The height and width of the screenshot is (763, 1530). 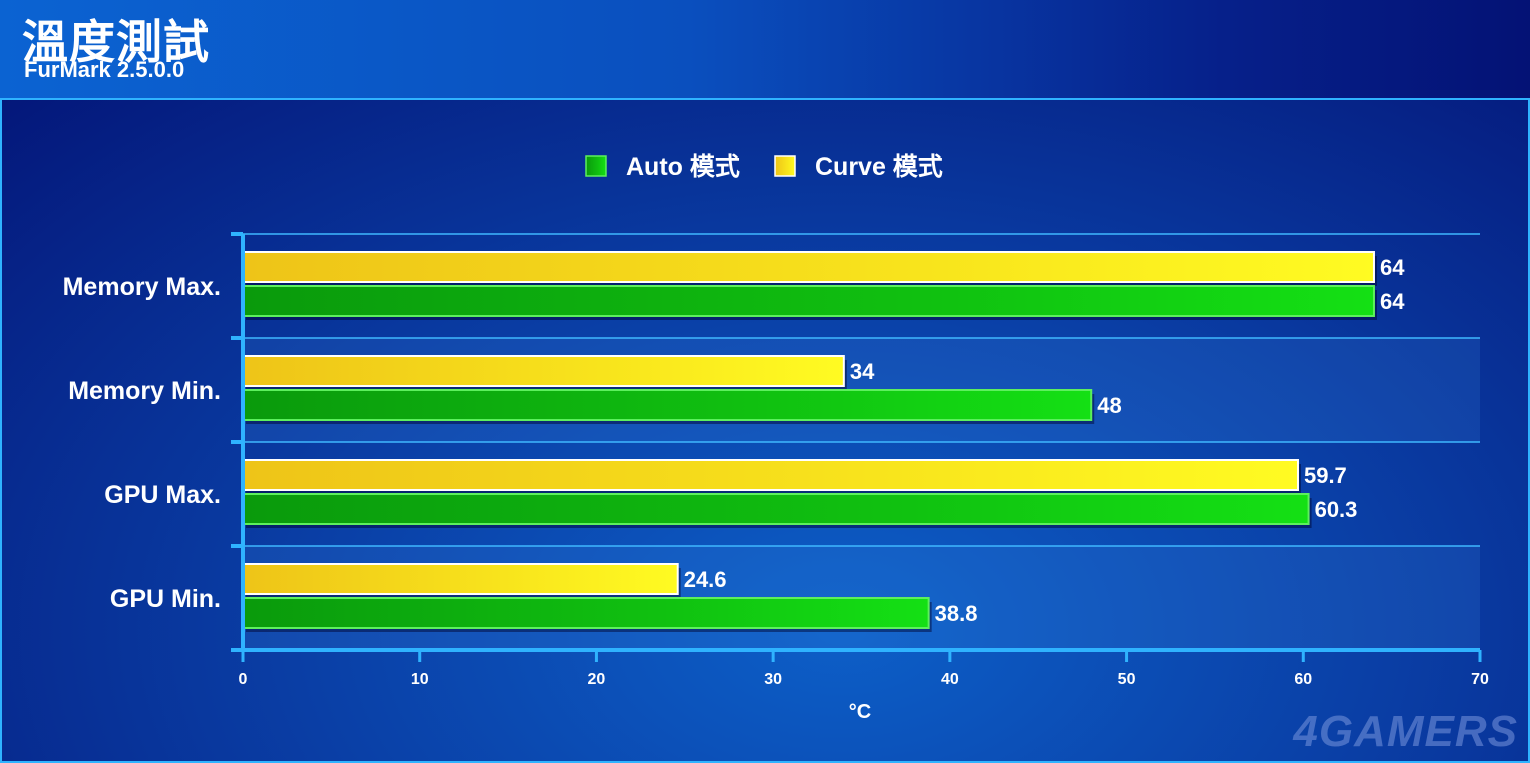 I want to click on category-label: Memory Min., so click(x=144, y=391).